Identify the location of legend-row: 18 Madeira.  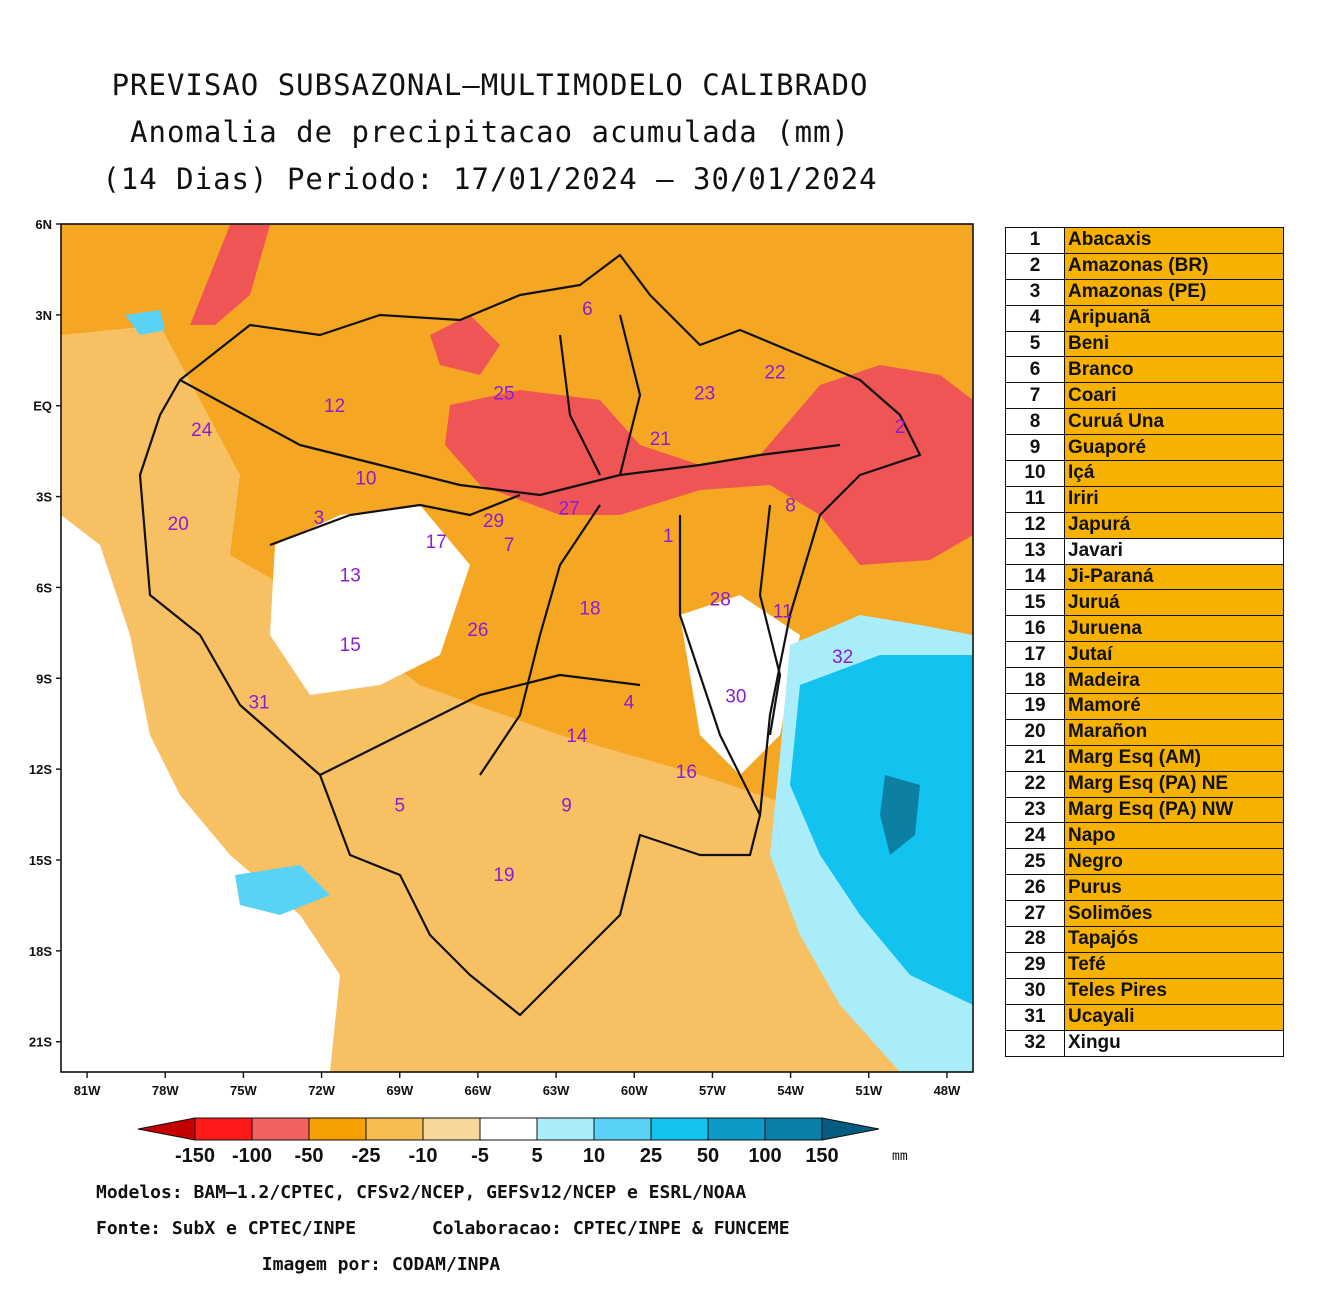
(1144, 681).